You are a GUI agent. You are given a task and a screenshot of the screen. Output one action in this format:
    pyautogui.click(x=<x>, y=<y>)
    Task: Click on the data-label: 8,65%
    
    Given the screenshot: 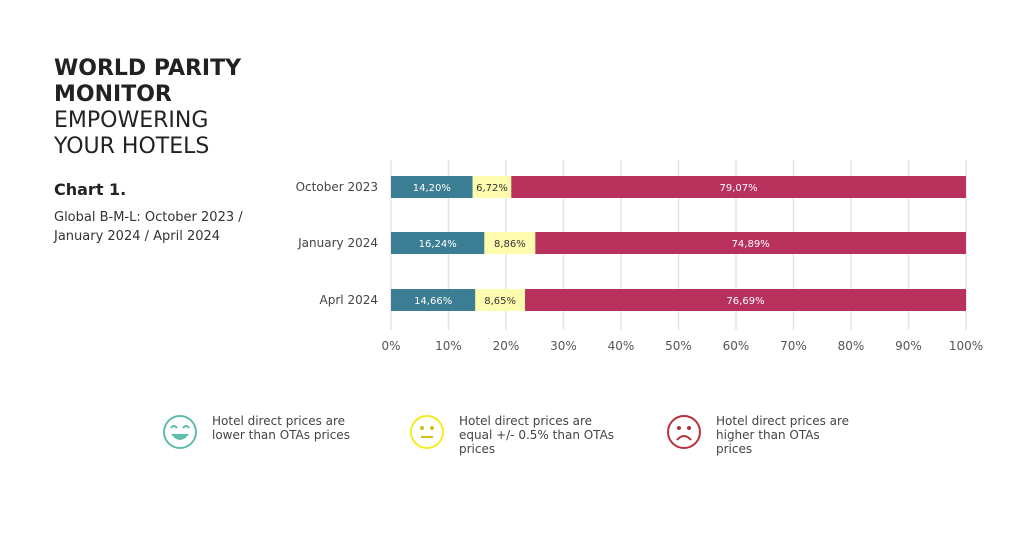 What is the action you would take?
    pyautogui.click(x=500, y=301)
    